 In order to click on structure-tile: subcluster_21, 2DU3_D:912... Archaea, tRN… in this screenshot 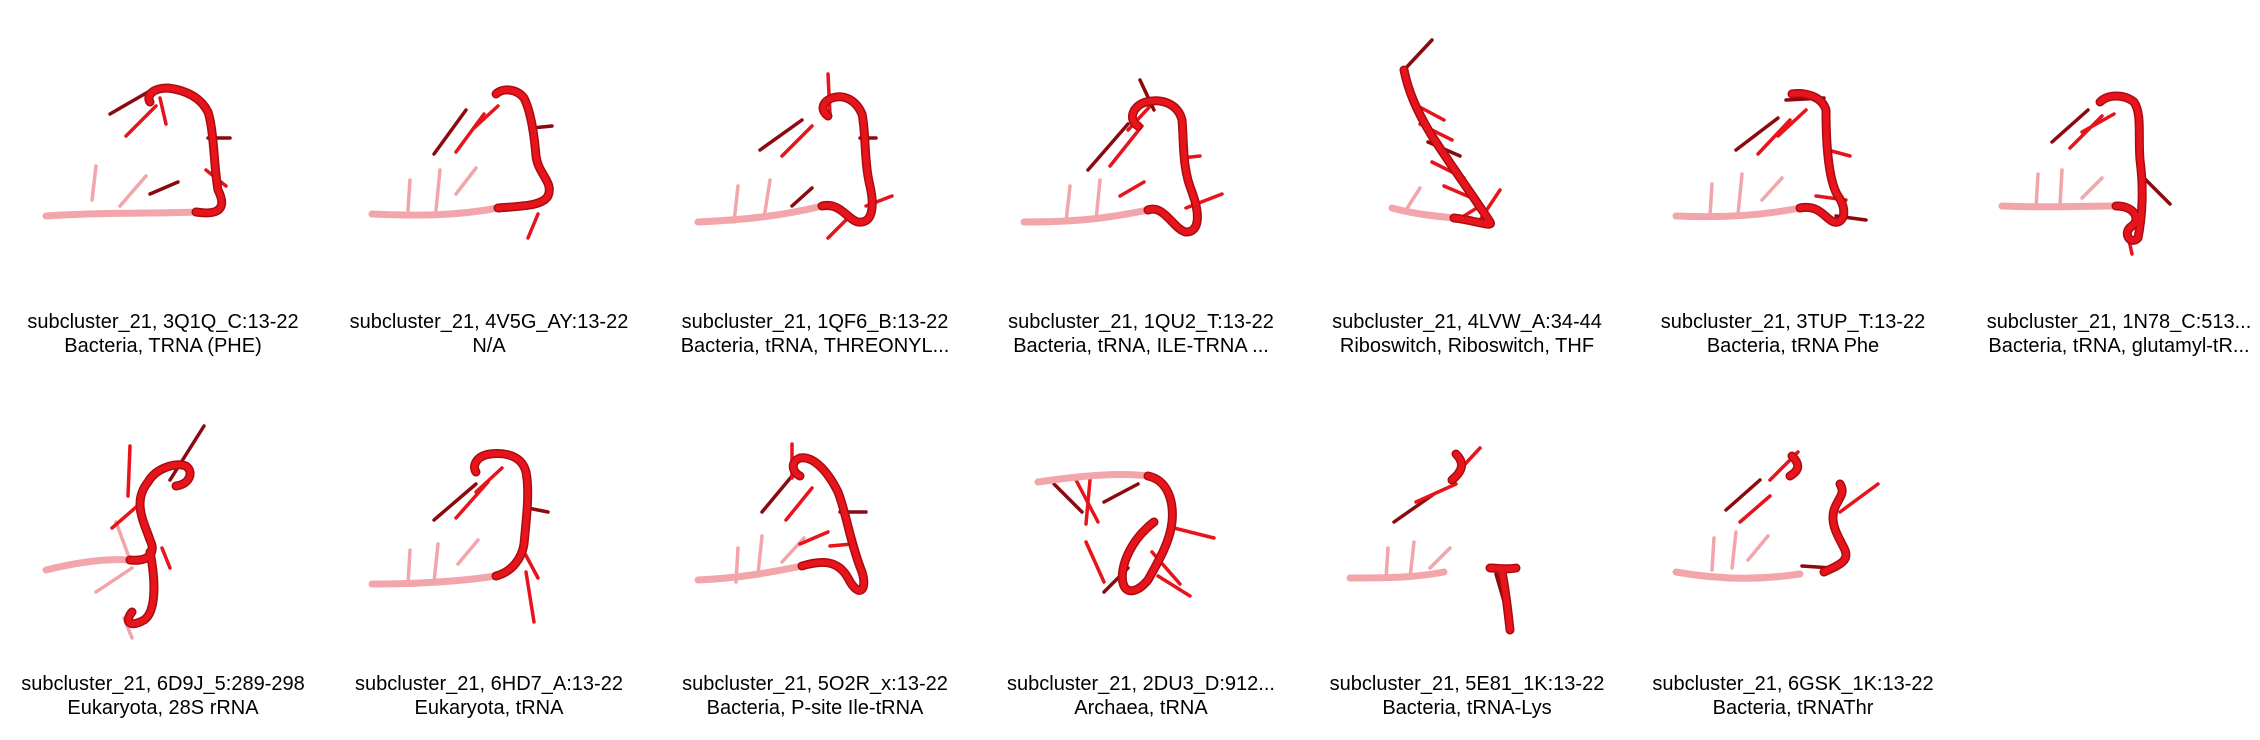, I will do `click(1141, 552)`.